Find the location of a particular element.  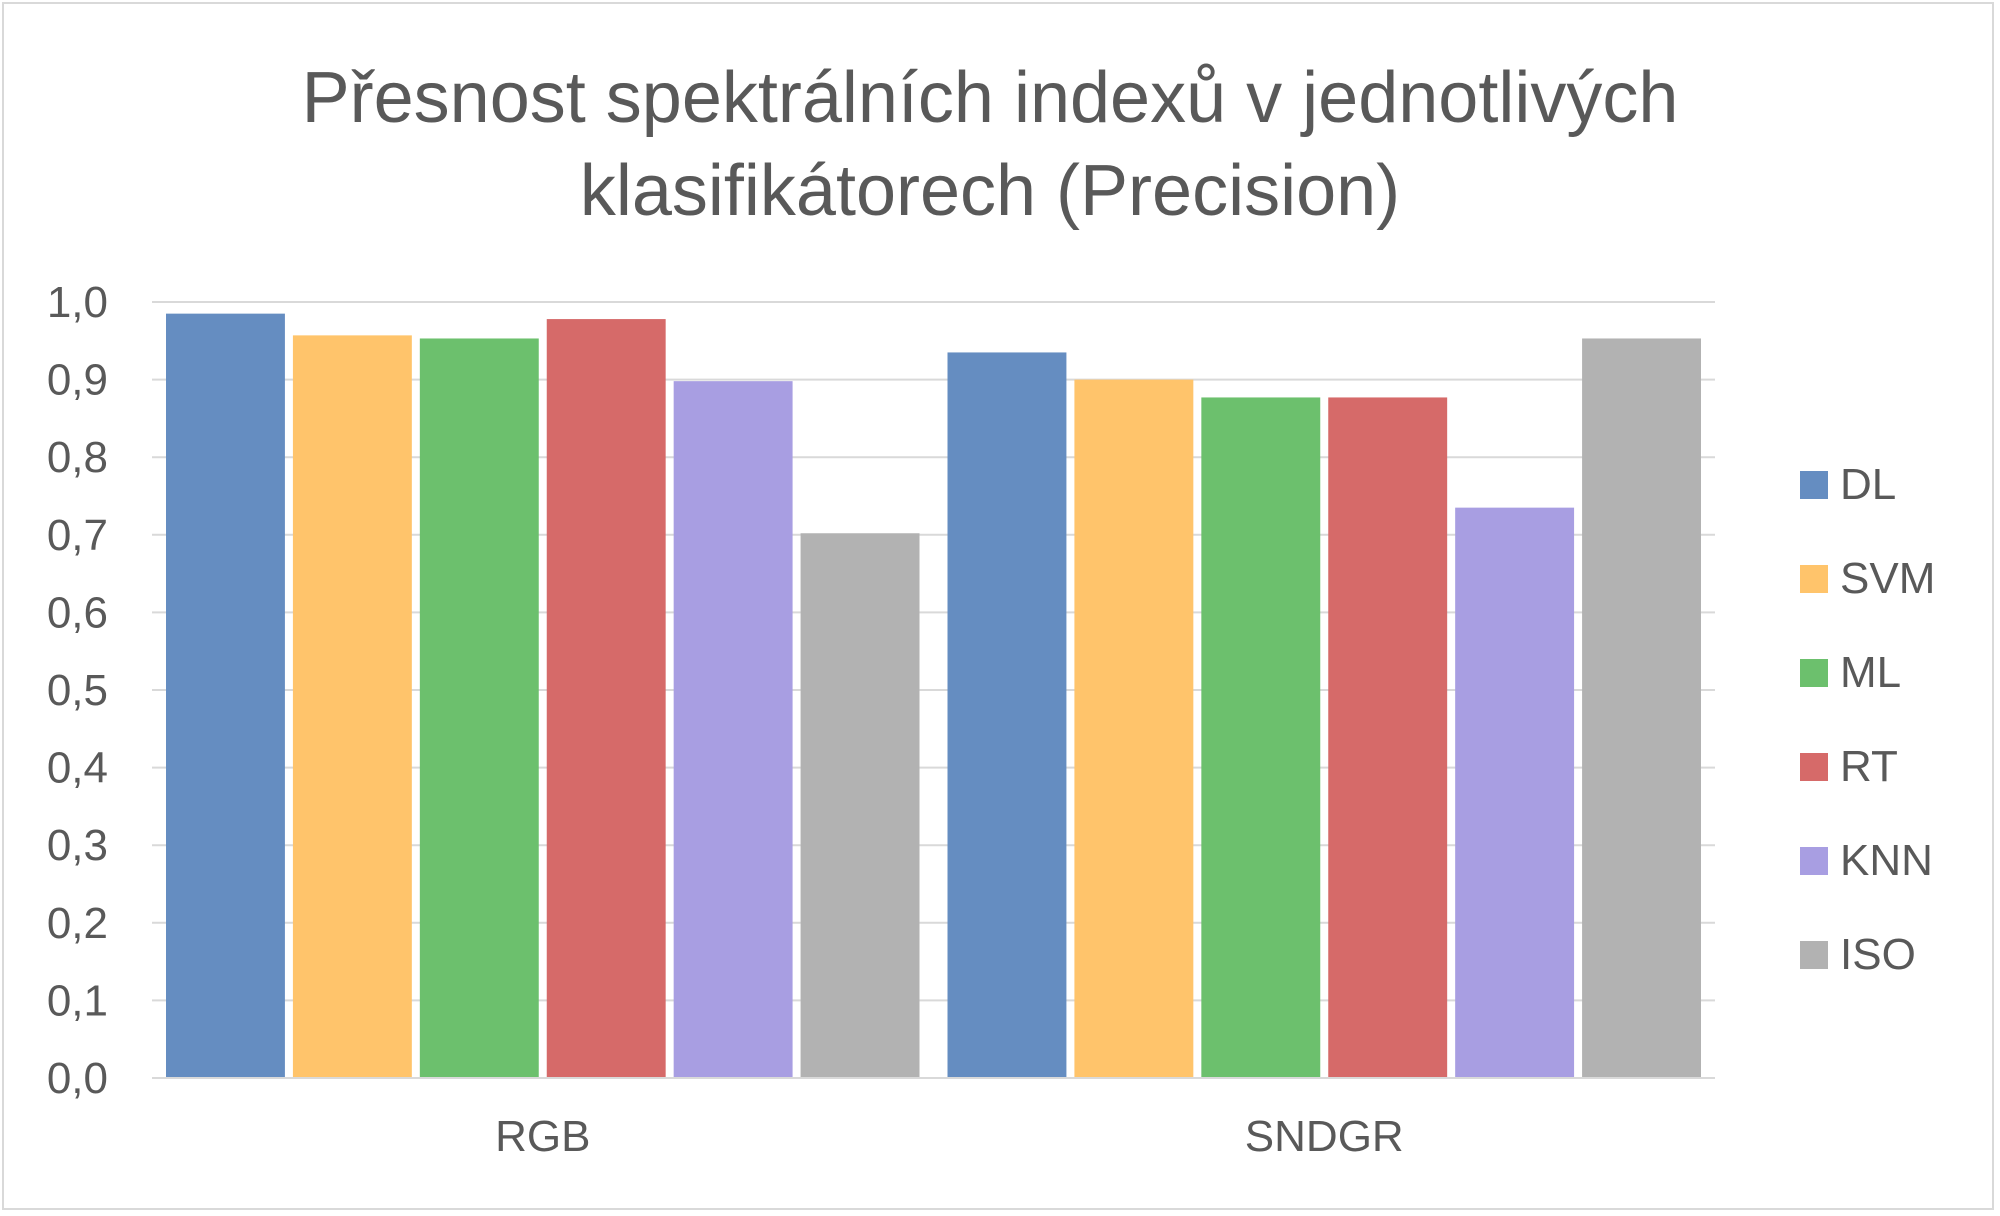

x-axis-category-labels: RGB SNDGR is located at coordinates (949, 1136).